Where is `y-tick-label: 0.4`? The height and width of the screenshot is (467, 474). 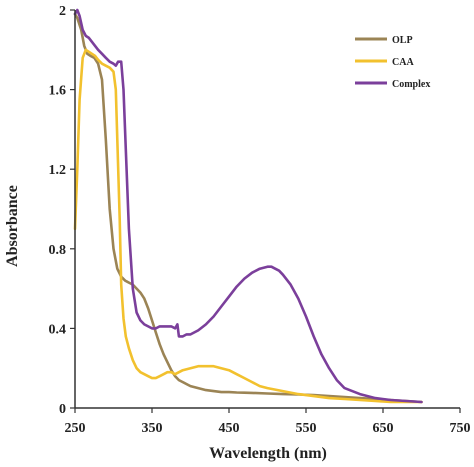 y-tick-label: 0.4 is located at coordinates (58, 329).